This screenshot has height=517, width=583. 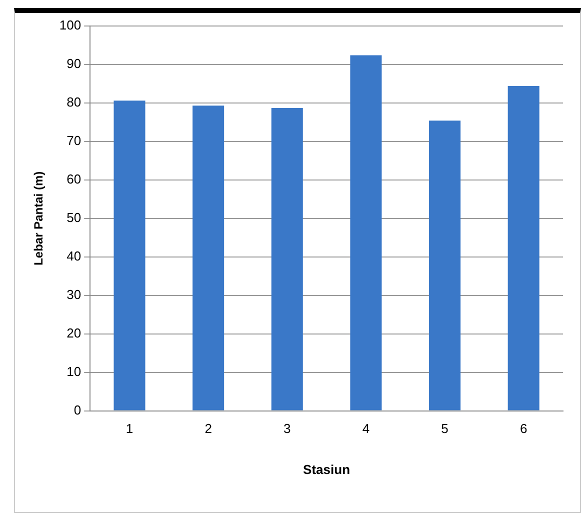 I want to click on y-tick-label: 20, so click(x=74, y=332).